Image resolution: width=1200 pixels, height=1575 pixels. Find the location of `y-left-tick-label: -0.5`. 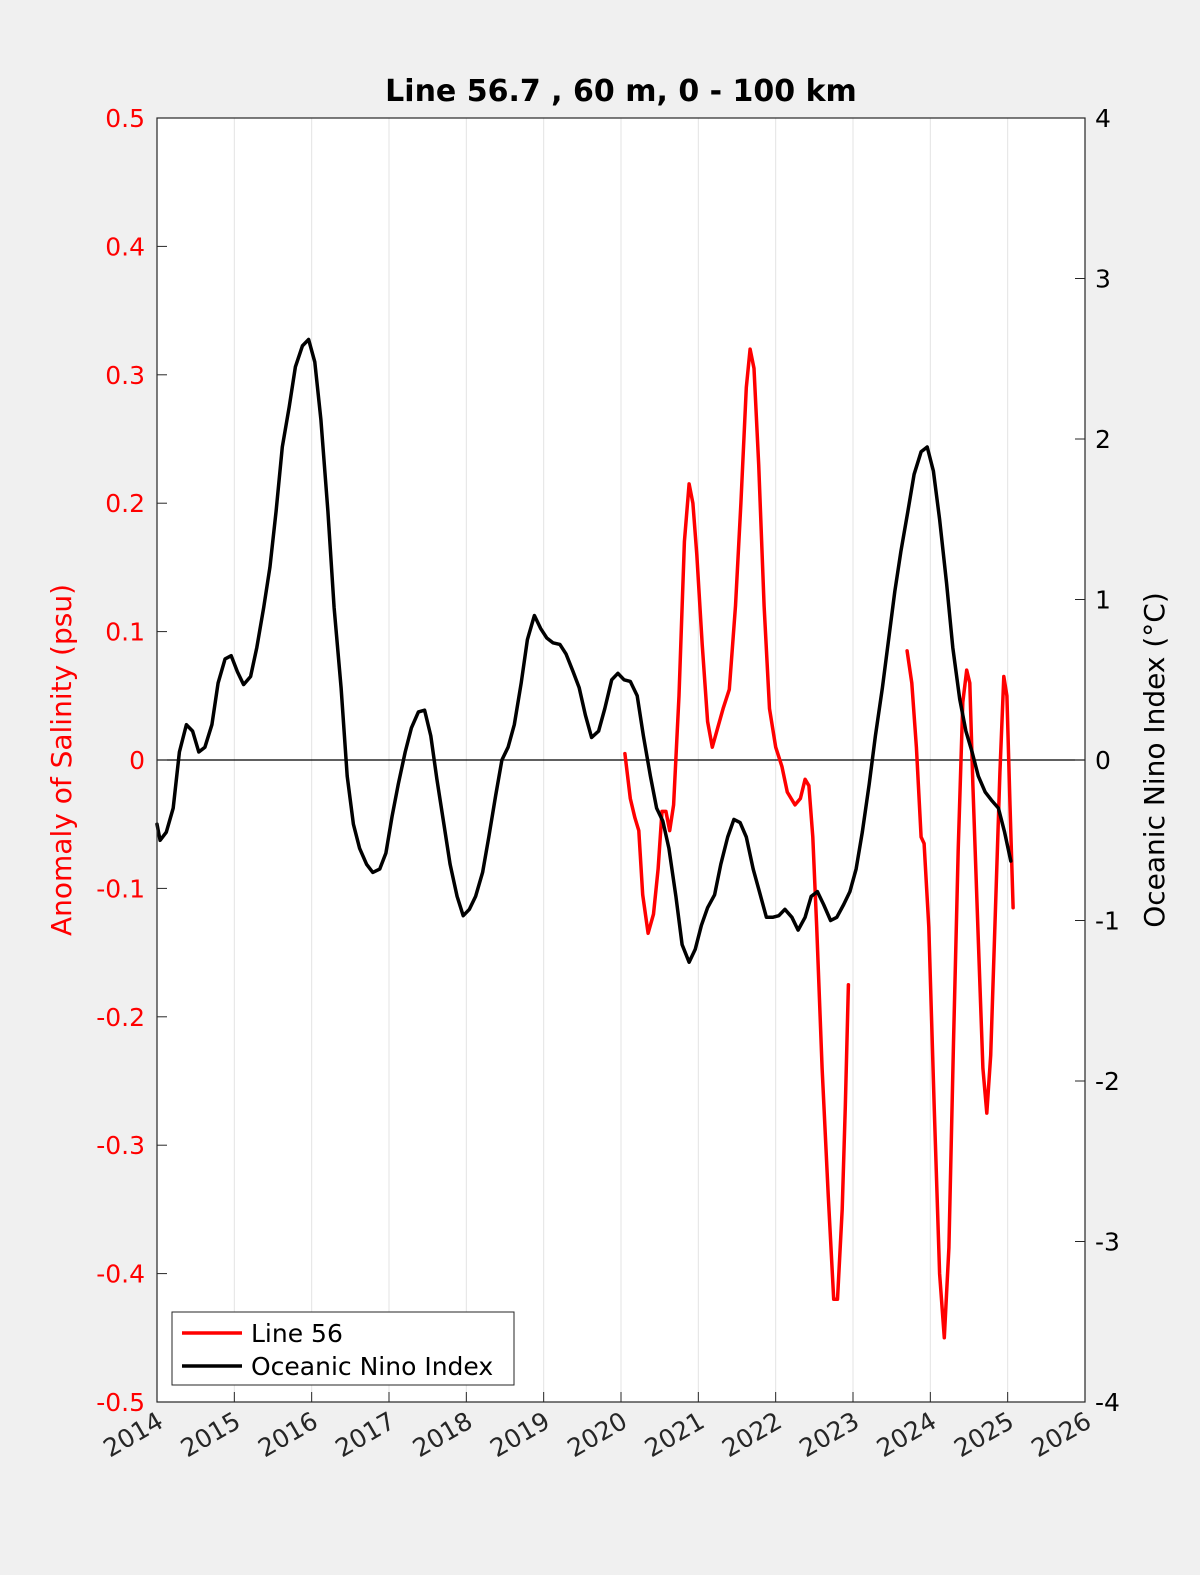

y-left-tick-label: -0.5 is located at coordinates (120, 1402).